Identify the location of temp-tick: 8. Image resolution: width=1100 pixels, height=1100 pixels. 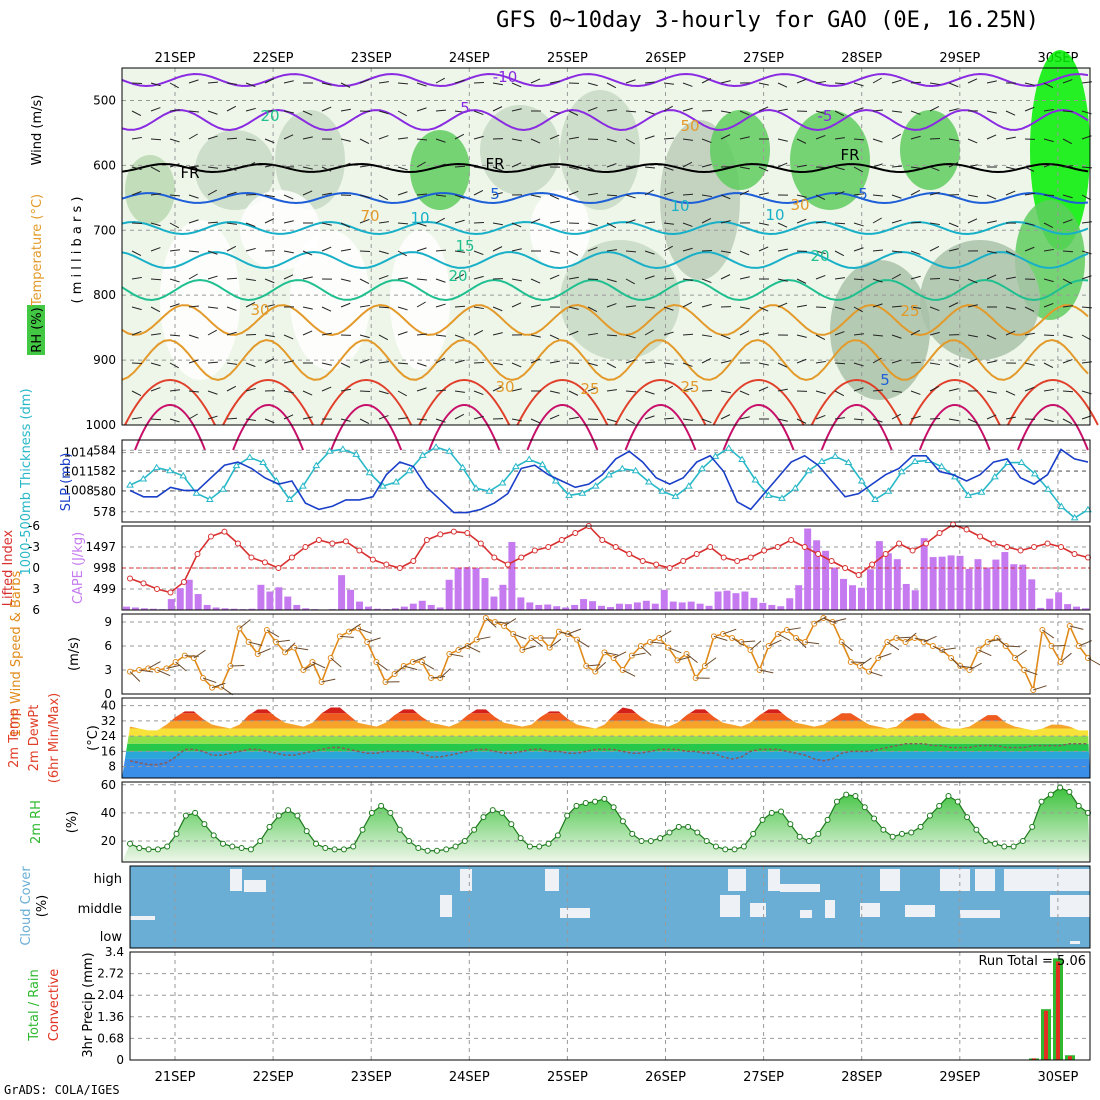
(112, 767).